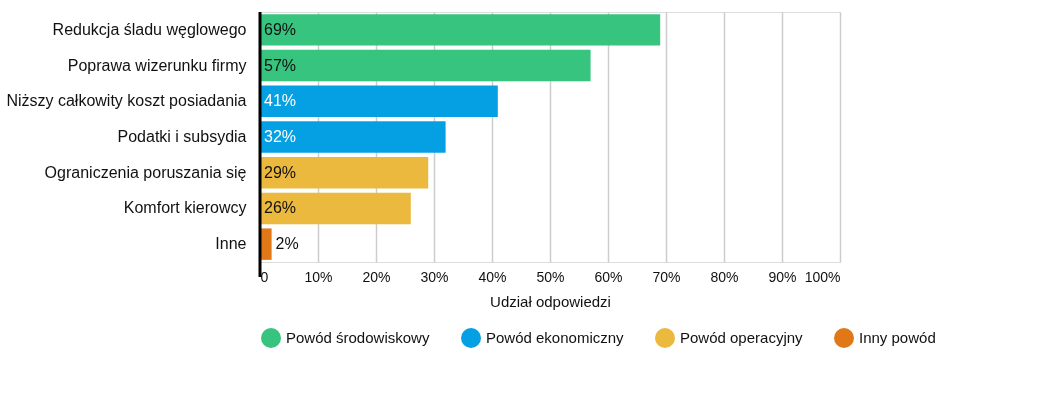 This screenshot has width=1052, height=410. Describe the element at coordinates (666, 276) in the screenshot. I see `x-tick-label: 70%` at that location.